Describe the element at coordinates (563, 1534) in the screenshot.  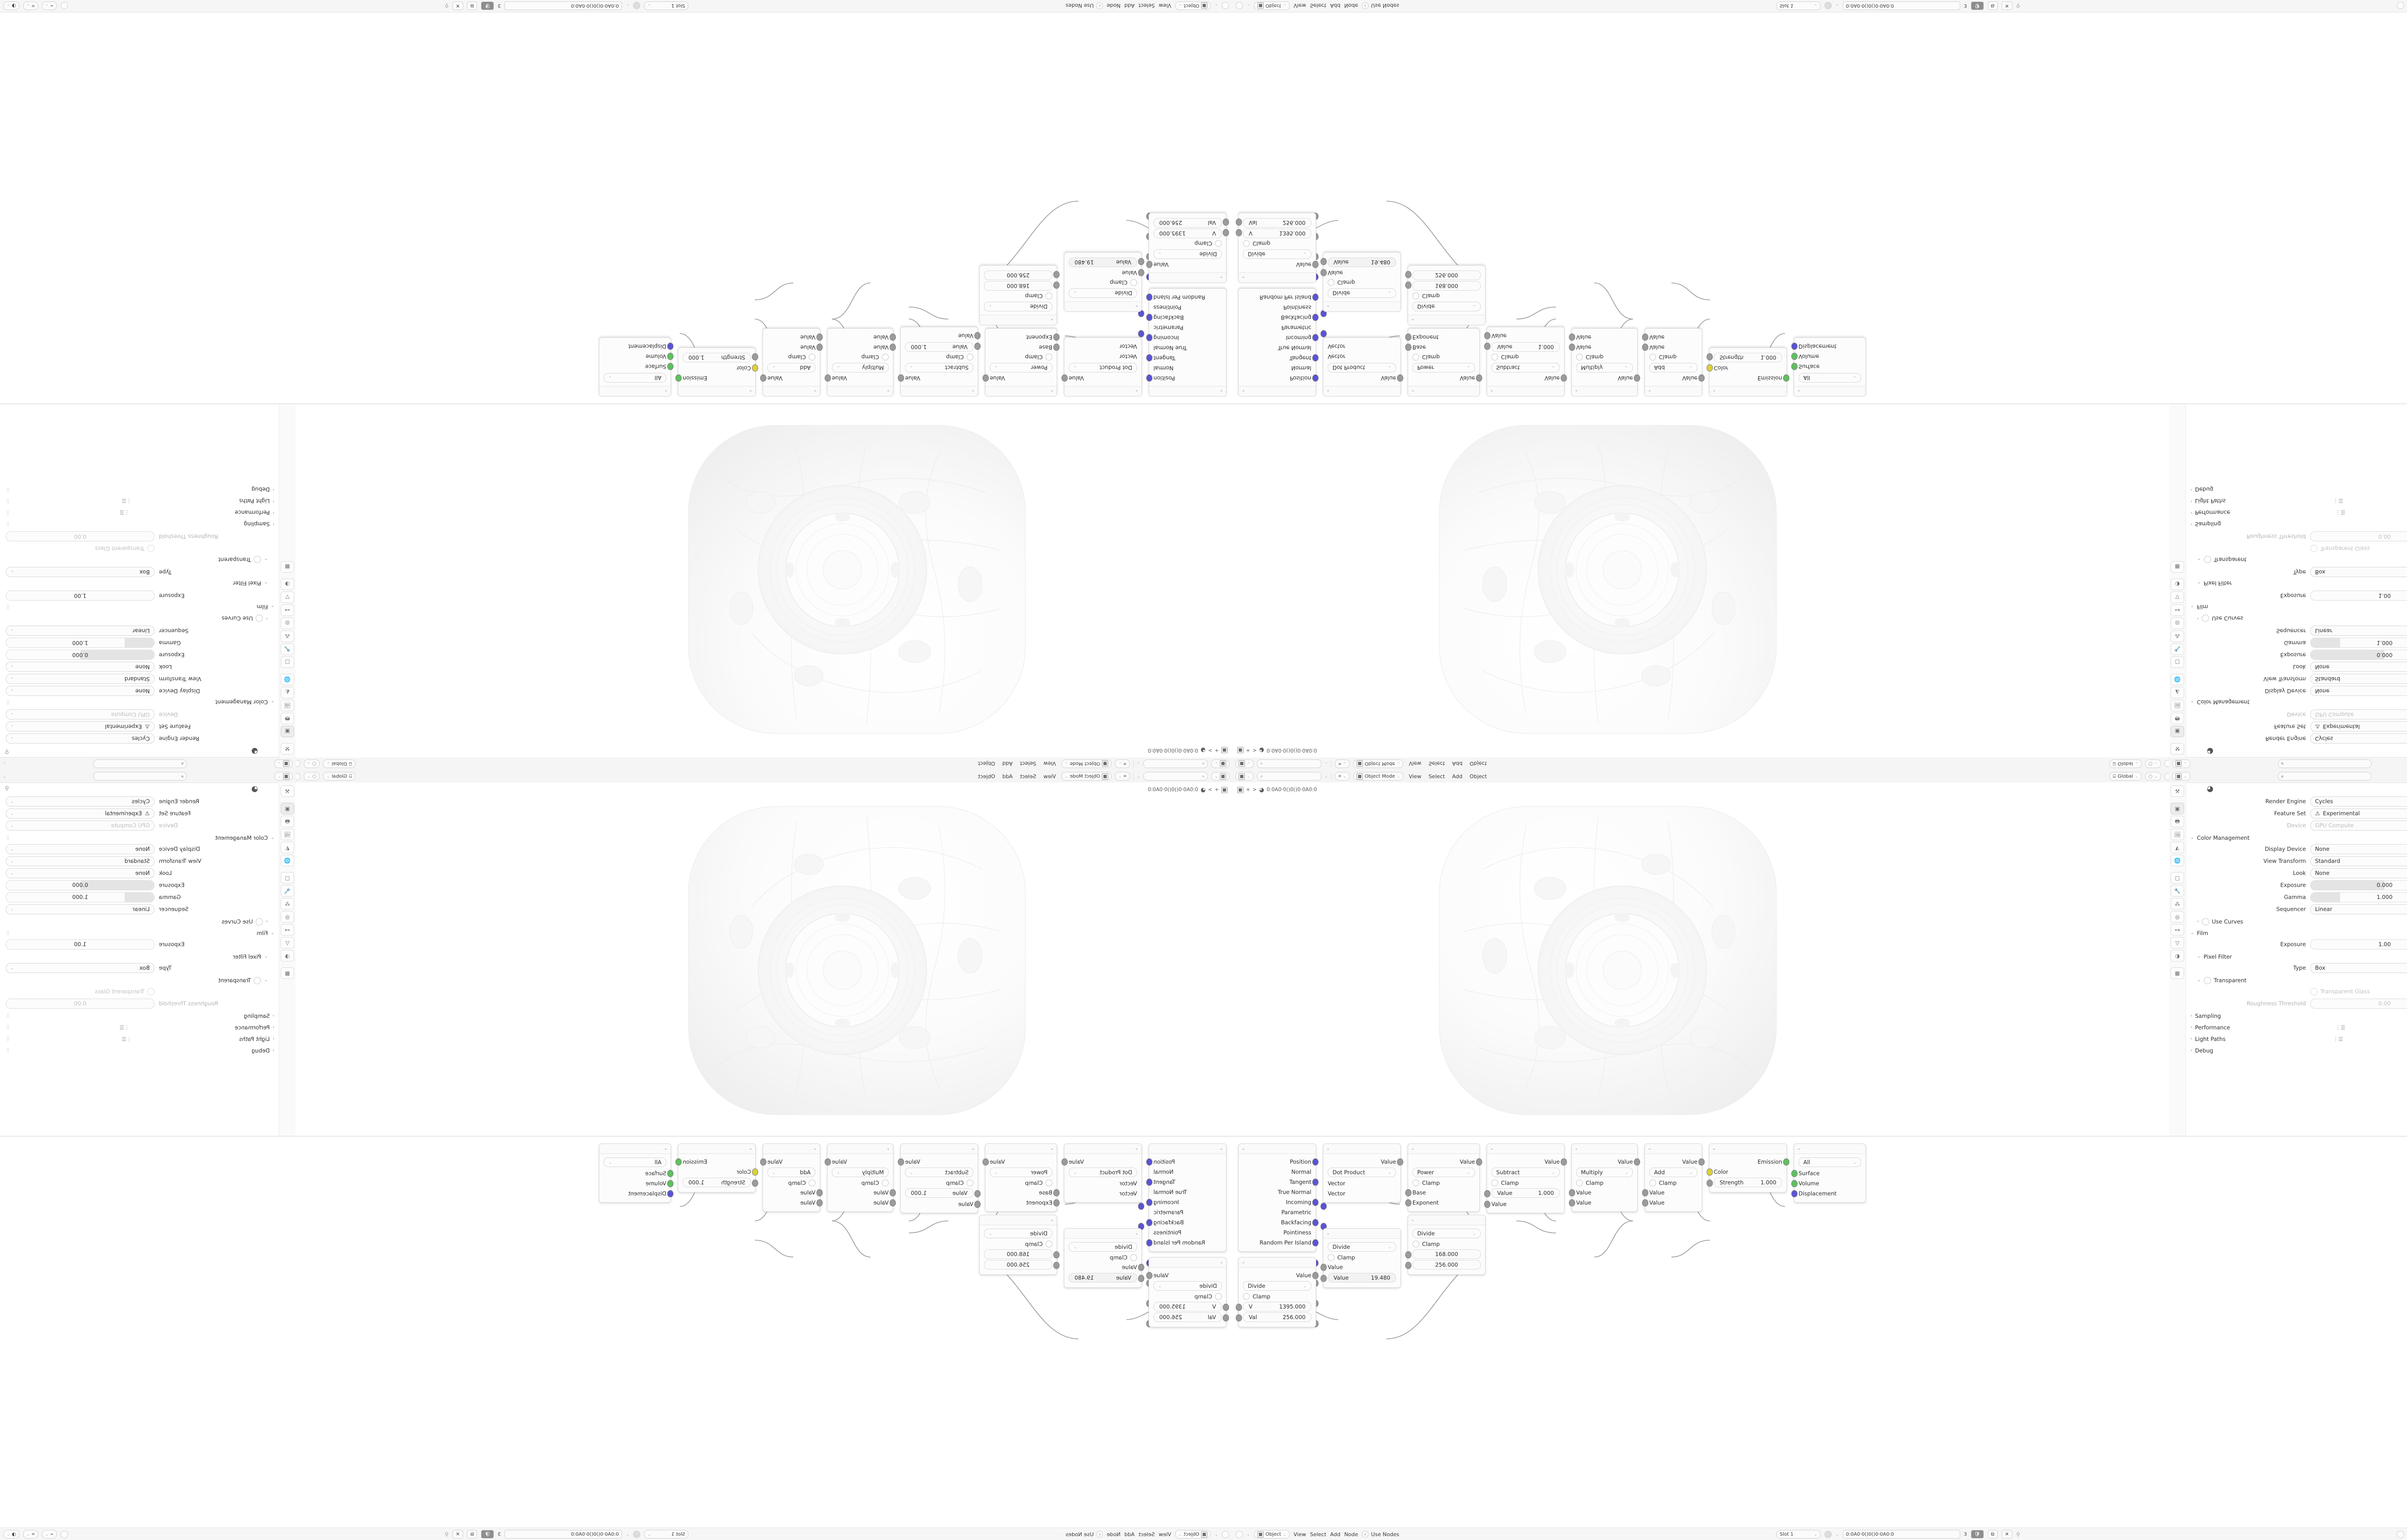
I see `material-name-field: 0:0A0·0()0()0·0A0:0` at that location.